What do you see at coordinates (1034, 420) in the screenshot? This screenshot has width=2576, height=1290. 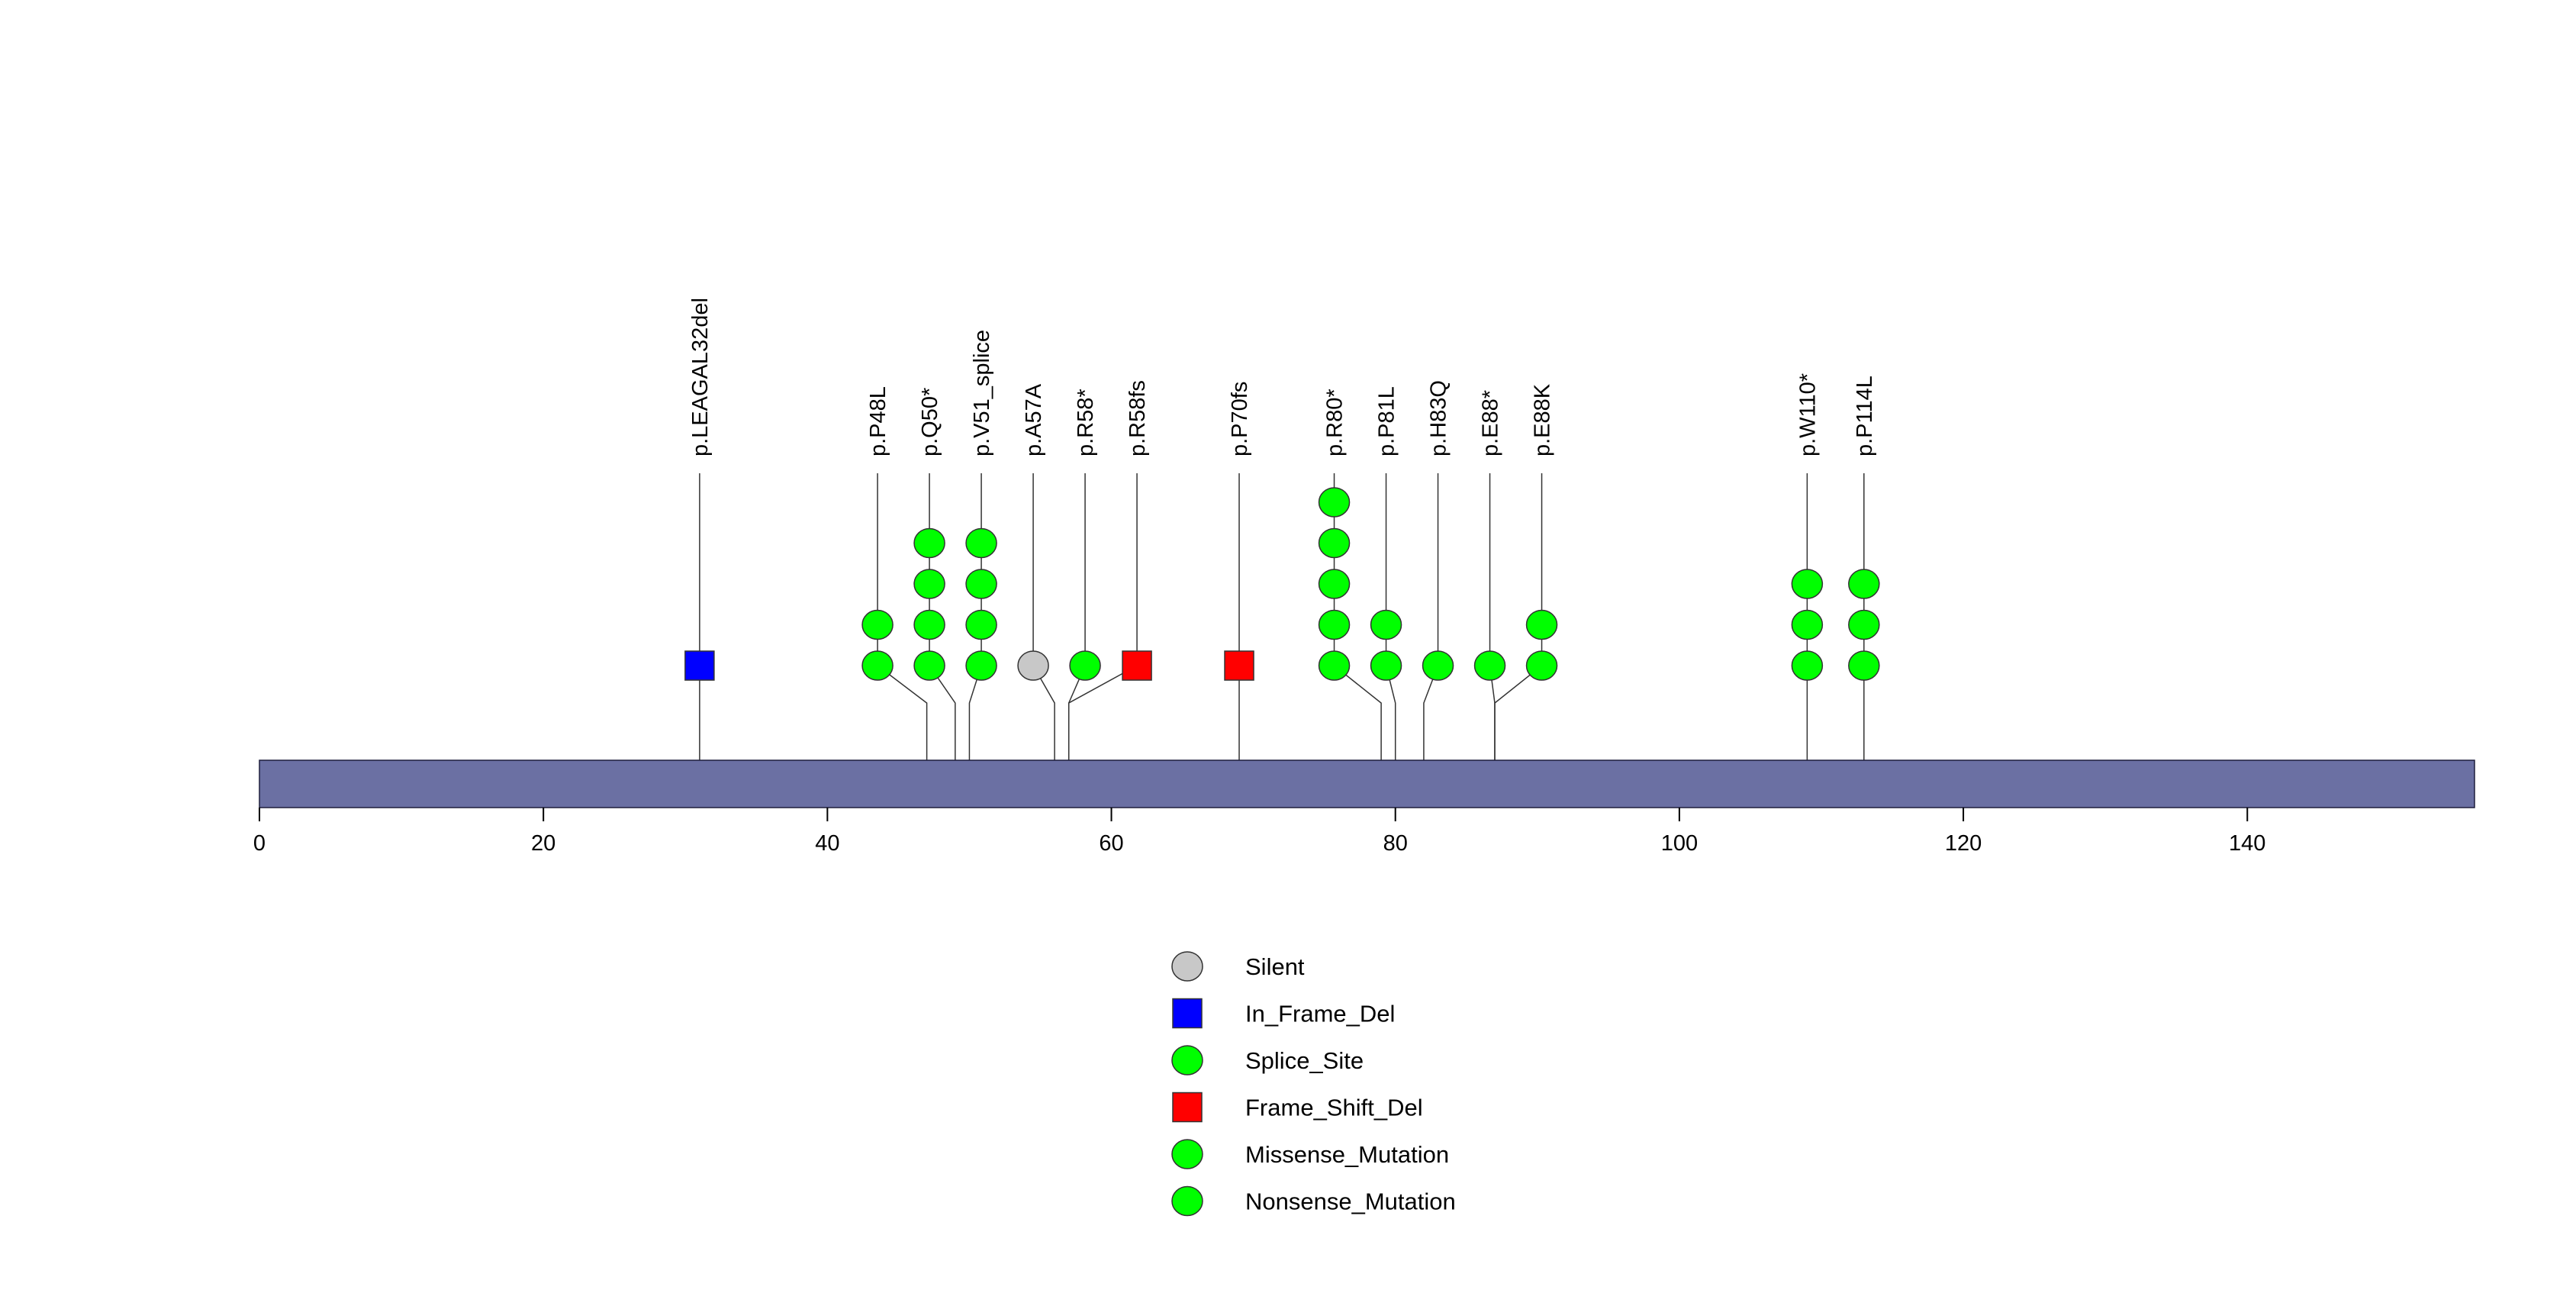 I see `mutation-label: p.A57A` at bounding box center [1034, 420].